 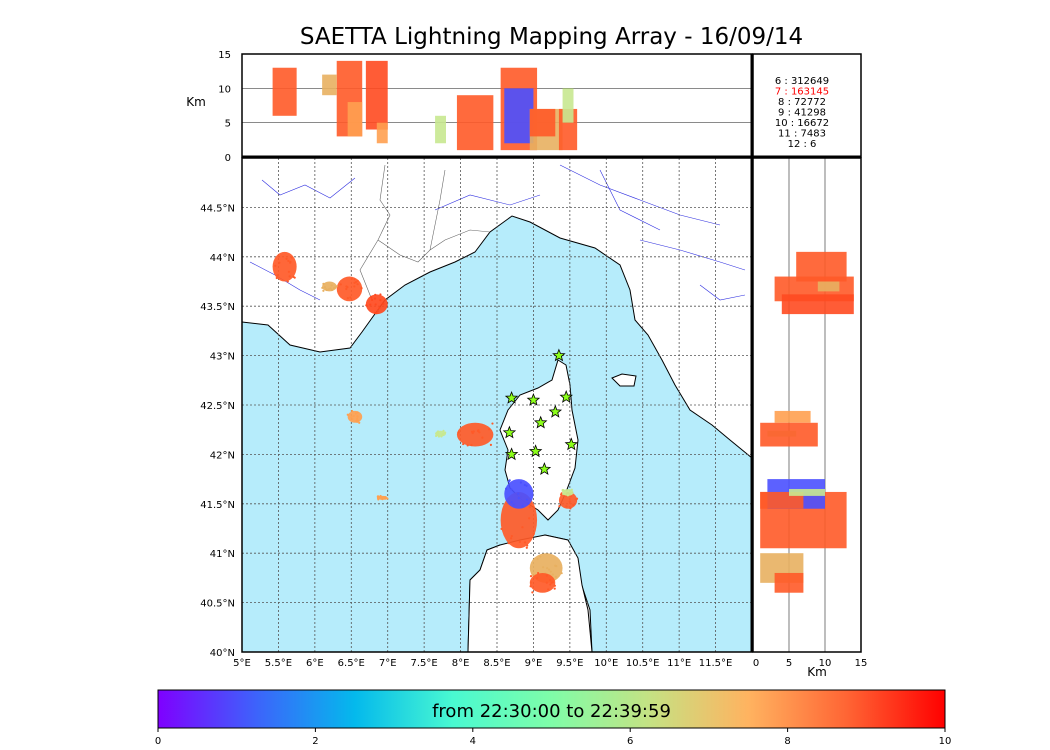 I want to click on station-stat-row: 7 : 163145, so click(x=802, y=92).